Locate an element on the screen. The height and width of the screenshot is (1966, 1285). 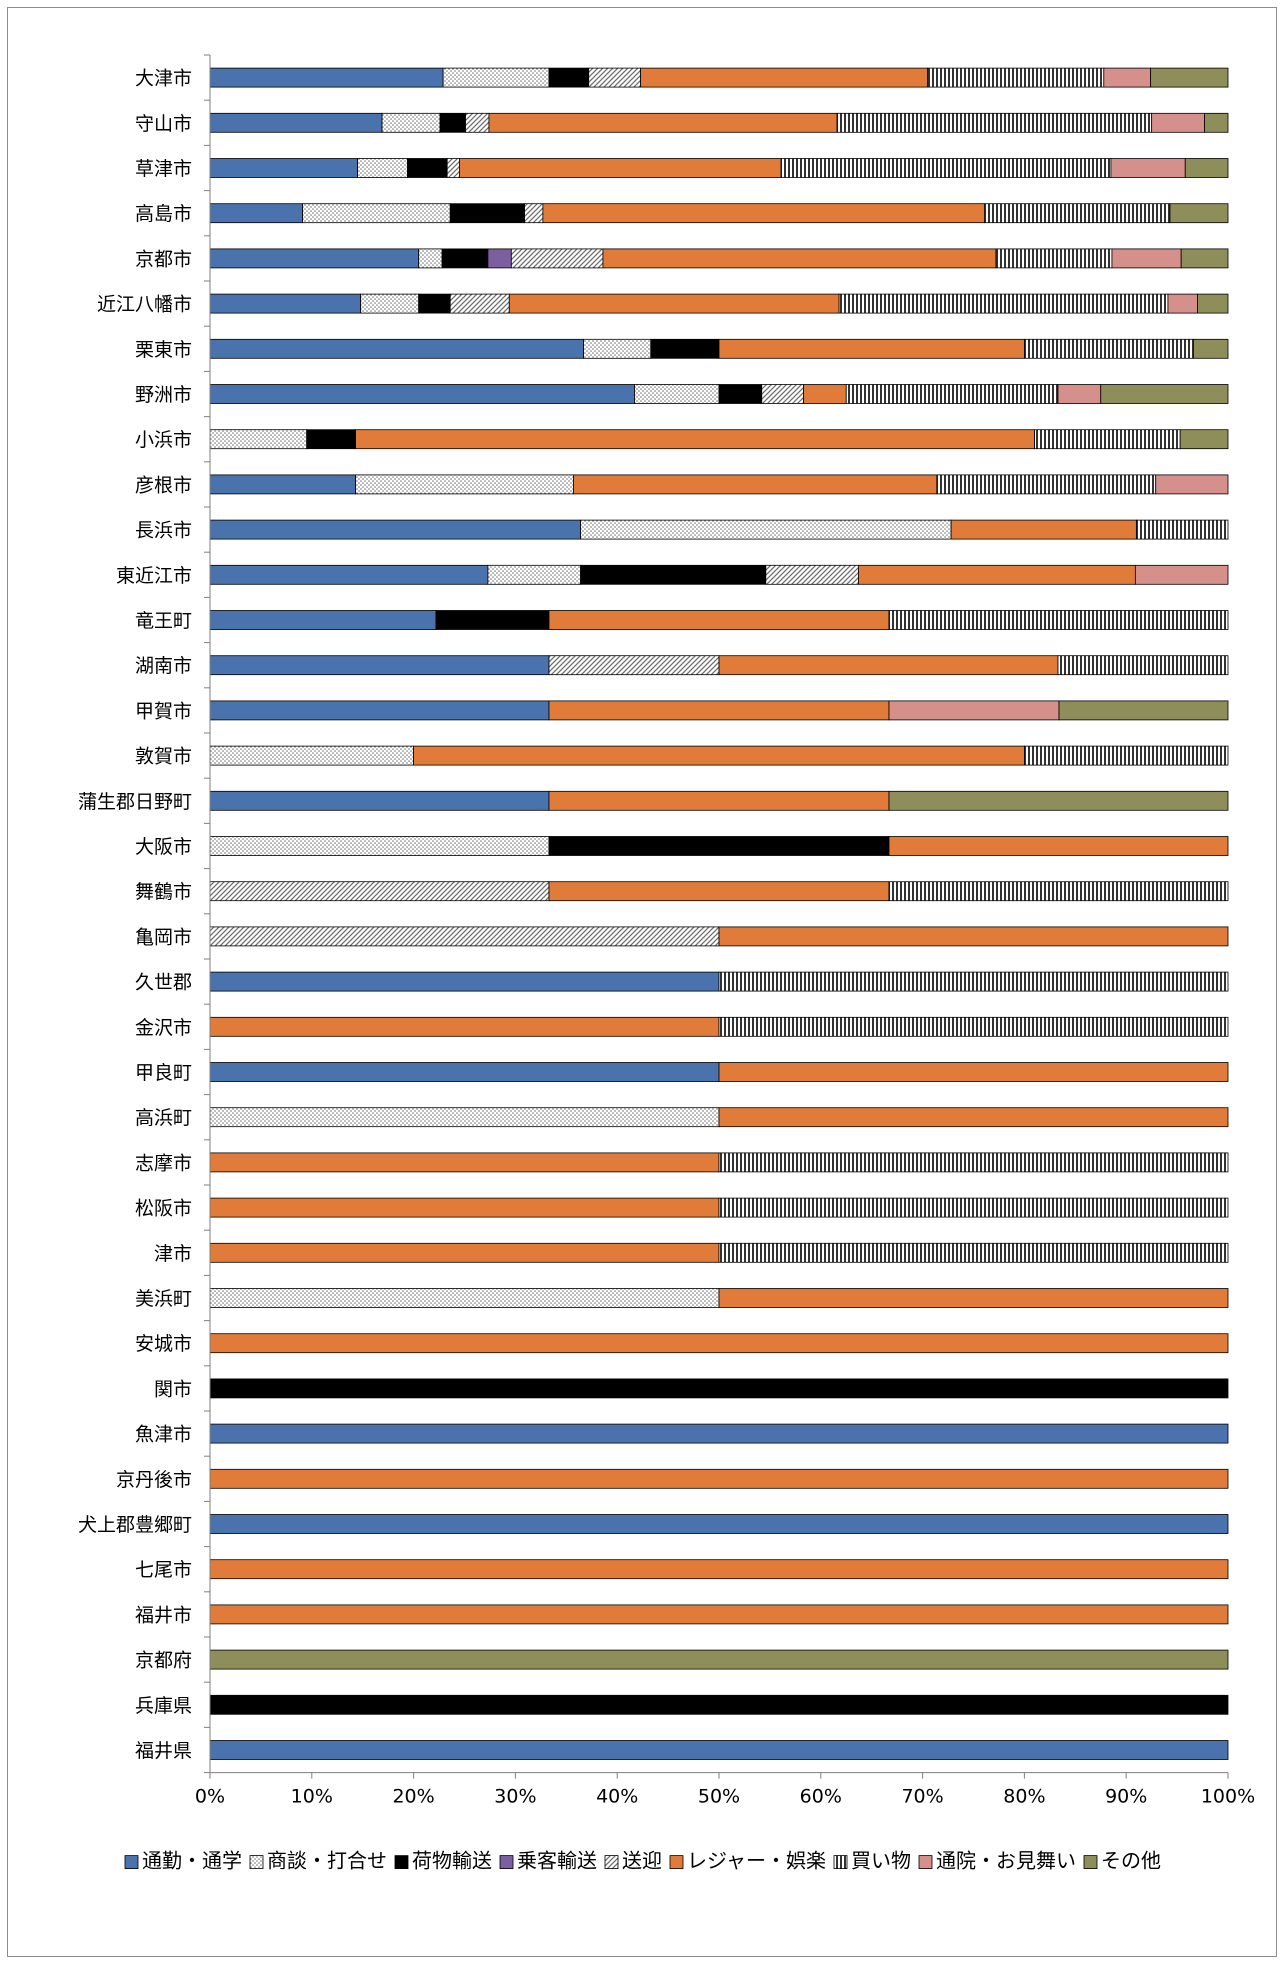
legend-label: 通院・お見舞い is located at coordinates (1006, 1861).